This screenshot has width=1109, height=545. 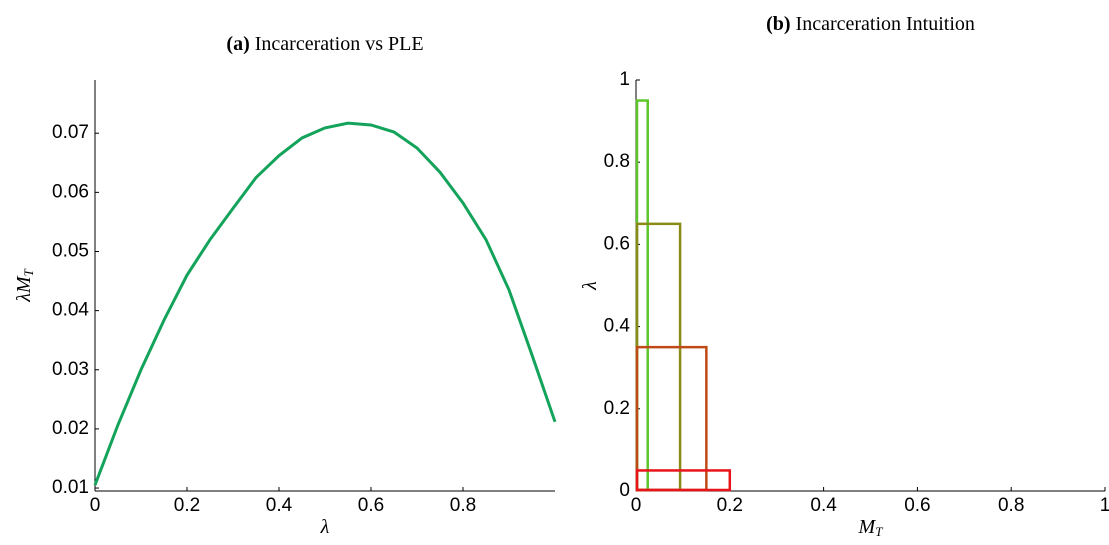 I want to click on chart-title: (a) Incarceration vs PLE, so click(x=324, y=44).